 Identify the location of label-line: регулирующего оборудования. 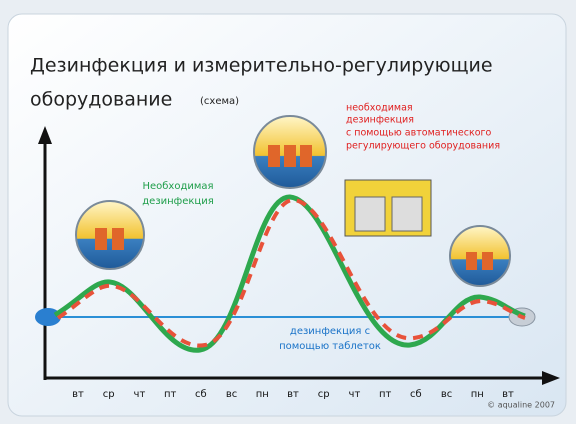
(423, 146).